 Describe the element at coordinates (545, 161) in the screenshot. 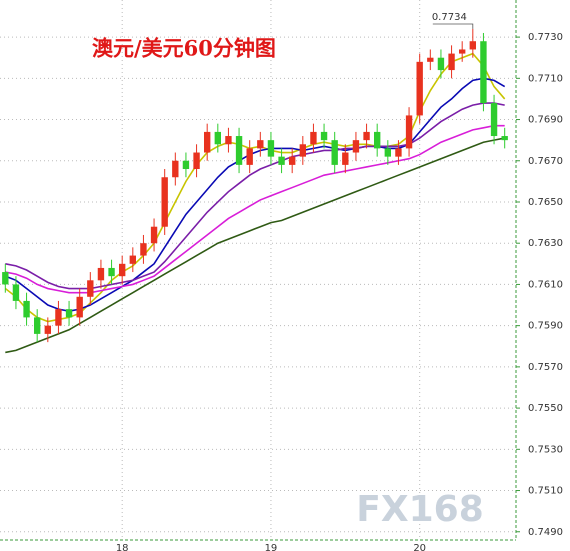

I see `y-tick-label: 0.7670` at that location.